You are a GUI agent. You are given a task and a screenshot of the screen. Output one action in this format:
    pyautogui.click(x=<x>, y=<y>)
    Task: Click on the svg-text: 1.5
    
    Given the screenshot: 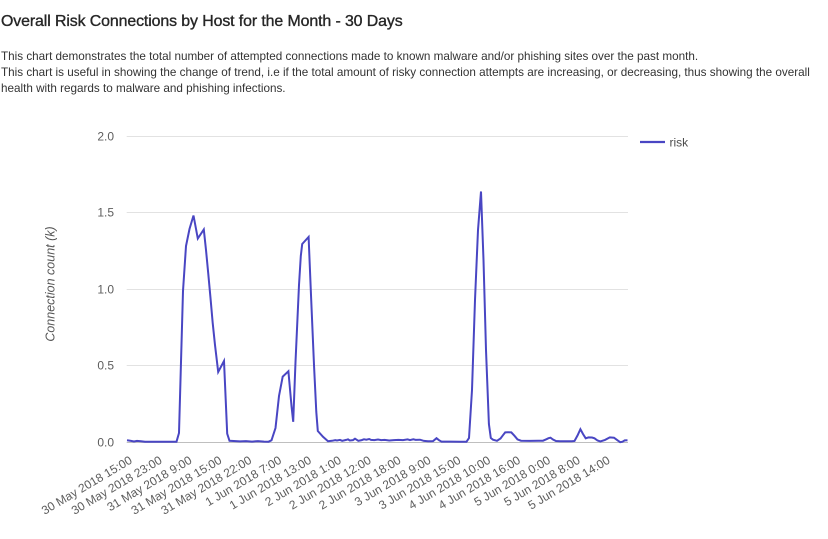 What is the action you would take?
    pyautogui.click(x=105, y=213)
    